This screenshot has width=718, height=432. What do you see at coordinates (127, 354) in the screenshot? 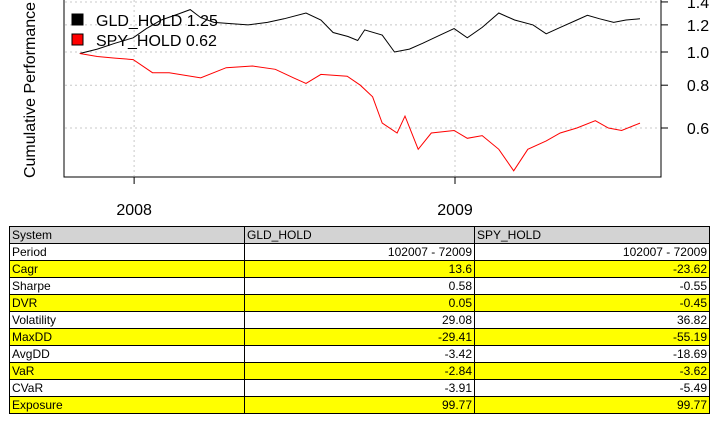
I see `metric-label: AvgDD` at bounding box center [127, 354].